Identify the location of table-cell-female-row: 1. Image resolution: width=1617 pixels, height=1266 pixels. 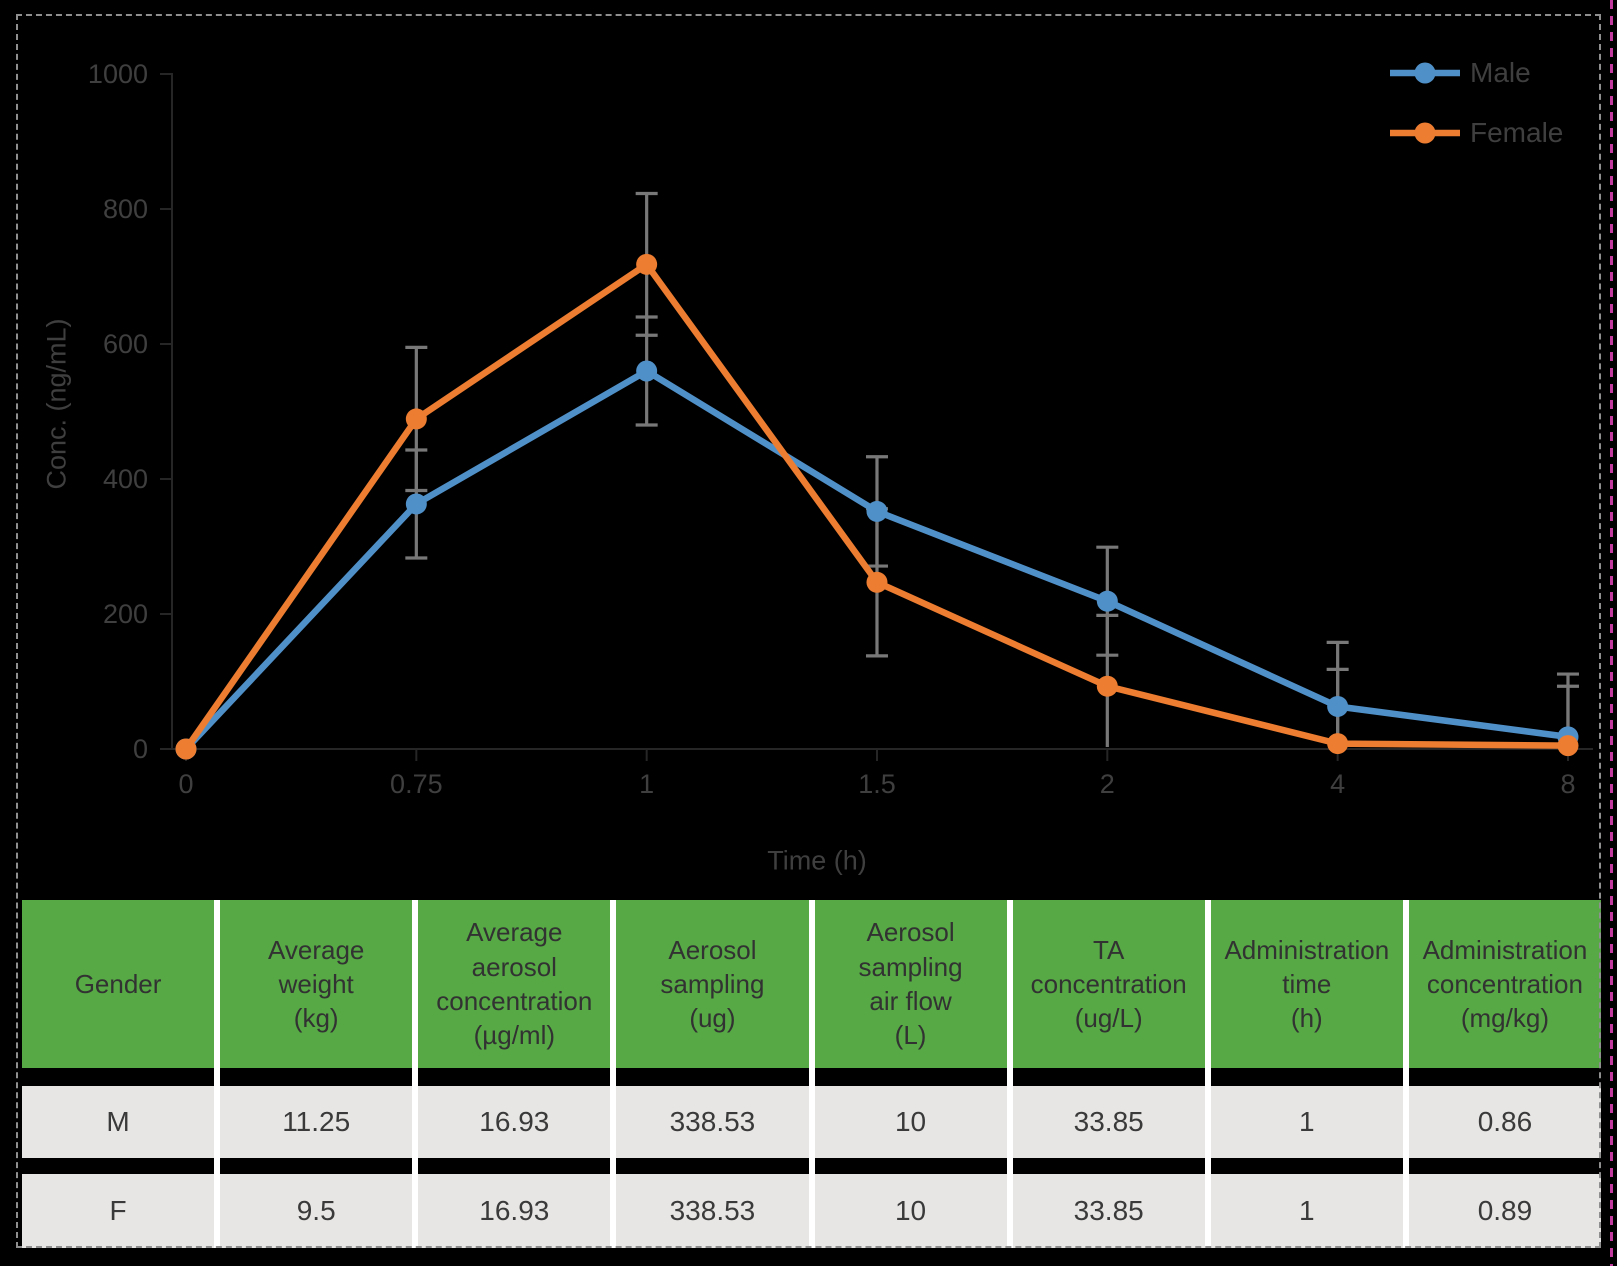
(1306, 1211).